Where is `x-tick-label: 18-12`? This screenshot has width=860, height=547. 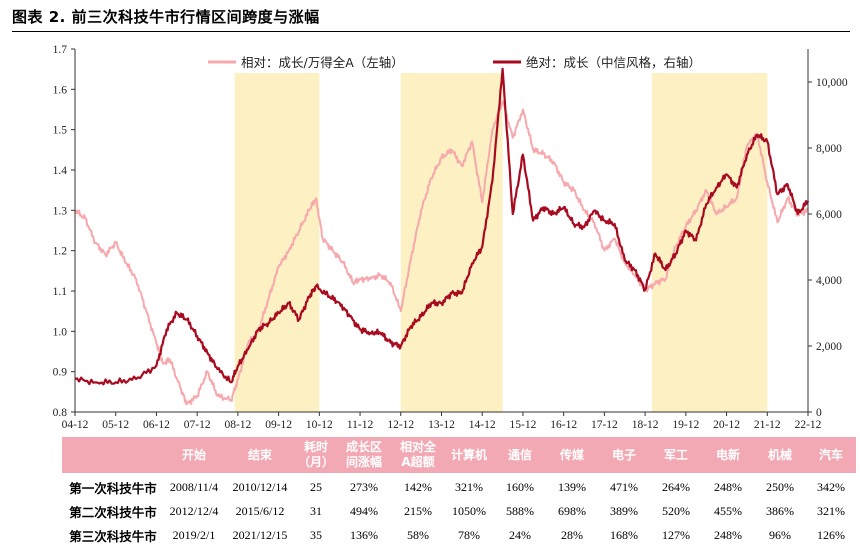 x-tick-label: 18-12 is located at coordinates (645, 425).